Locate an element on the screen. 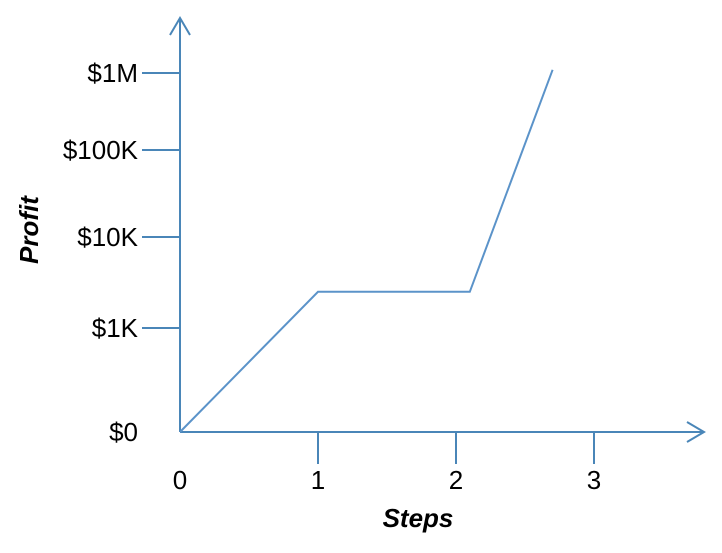  x-tick-label: 1 is located at coordinates (318, 480).